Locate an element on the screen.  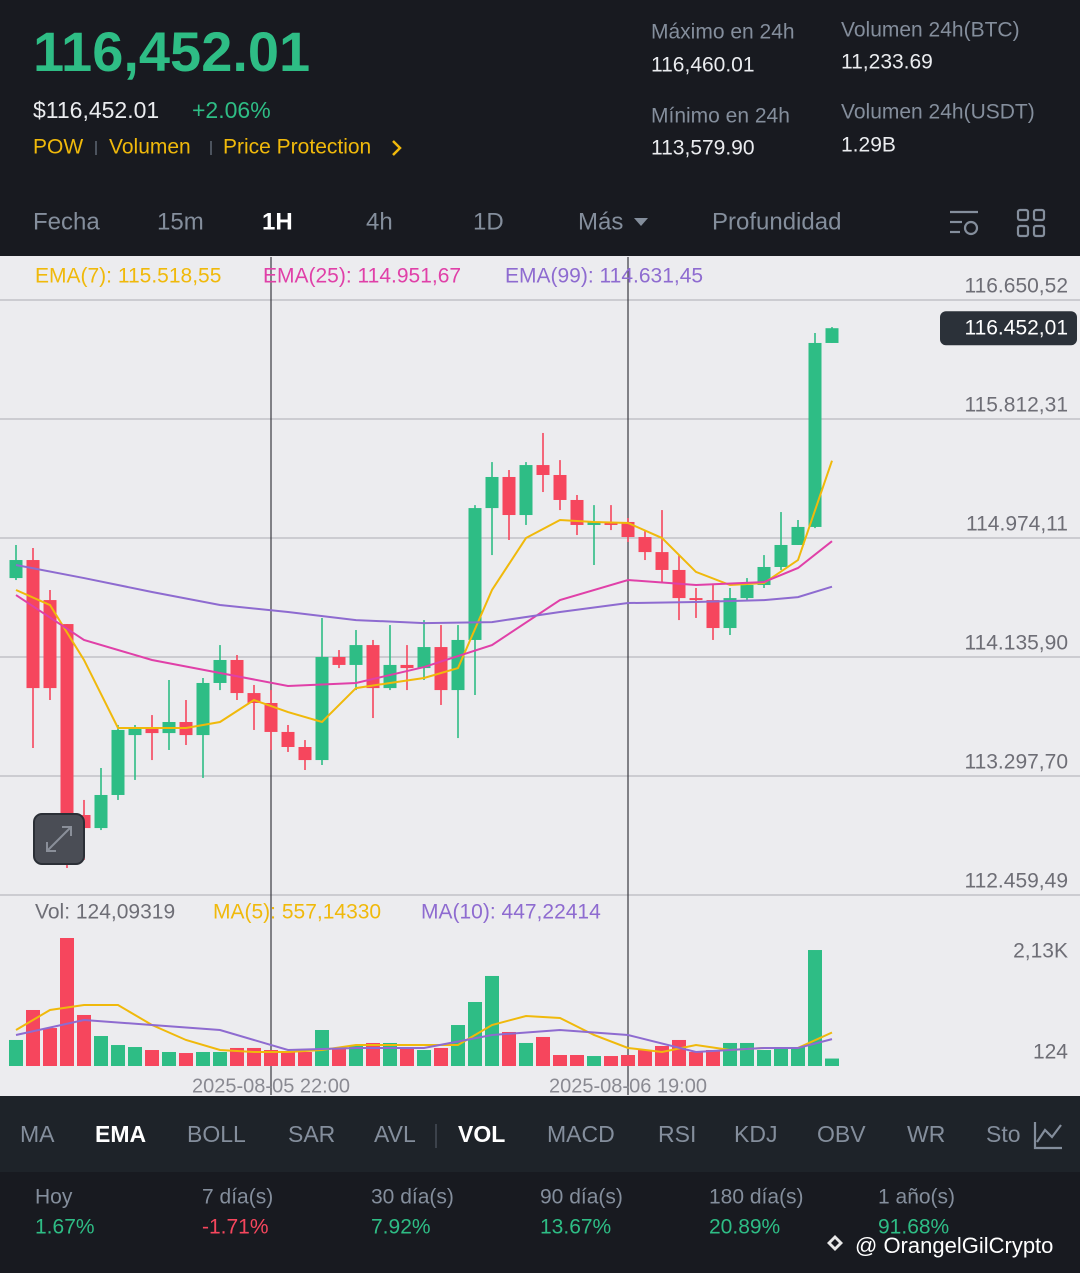
price-tag is located at coordinates (1008, 328).